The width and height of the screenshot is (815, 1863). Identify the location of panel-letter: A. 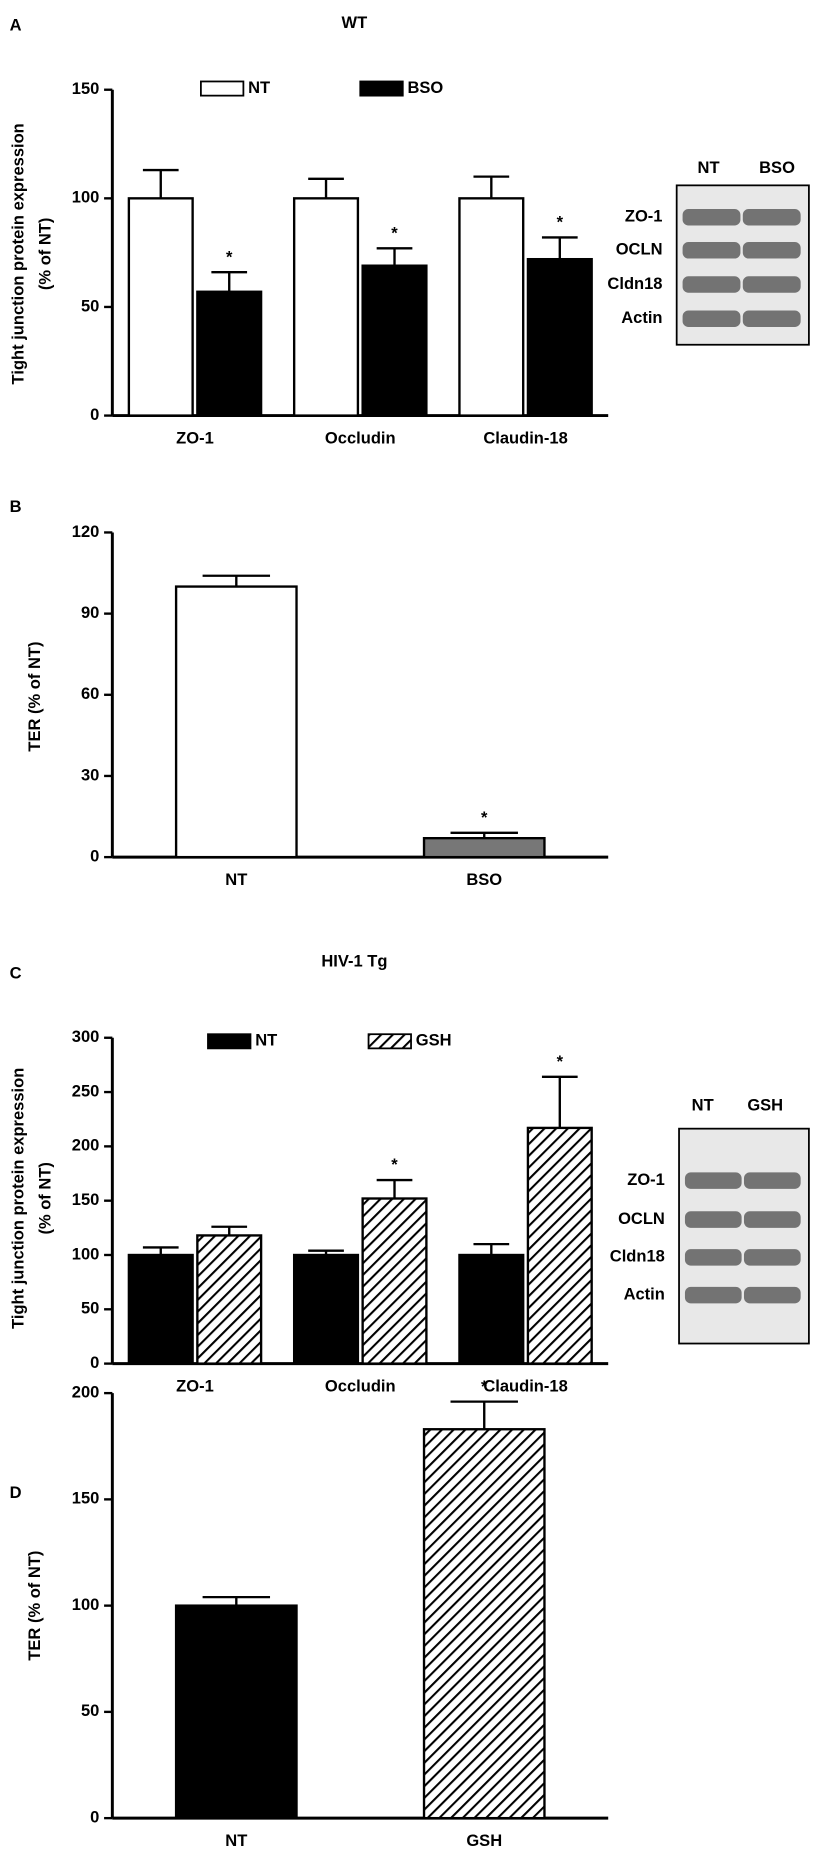
(16, 24).